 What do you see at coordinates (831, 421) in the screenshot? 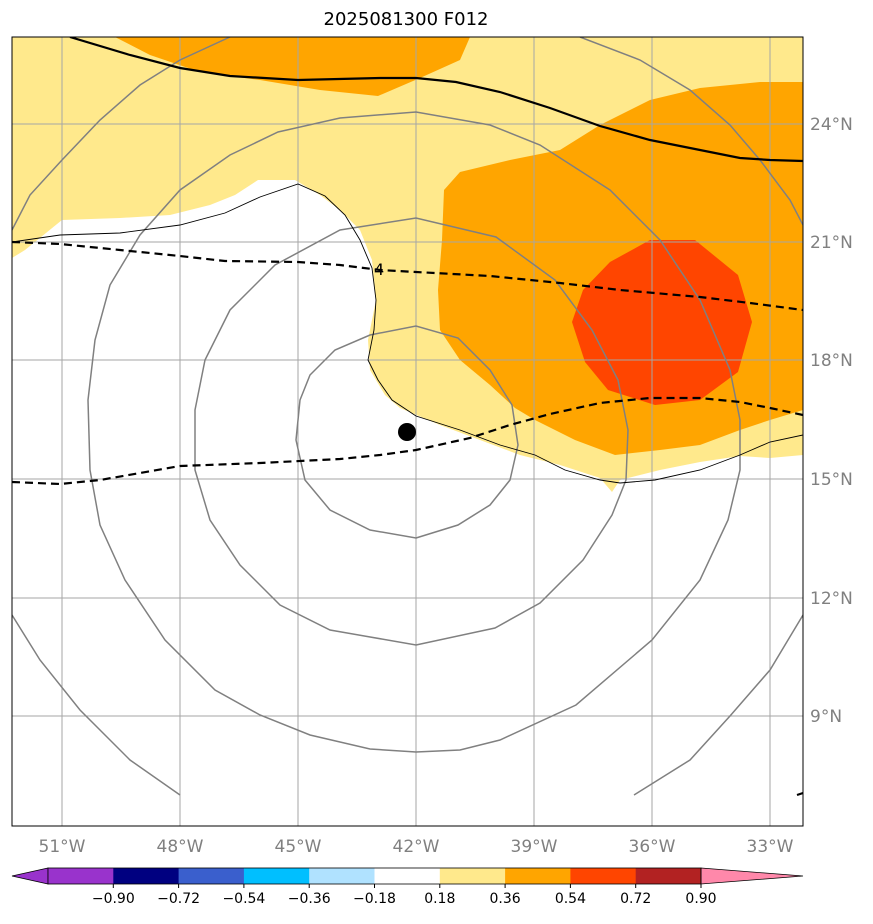
I see `lat-labels: 24°N 21°N 18°N 15°N 12°N 9°N` at bounding box center [831, 421].